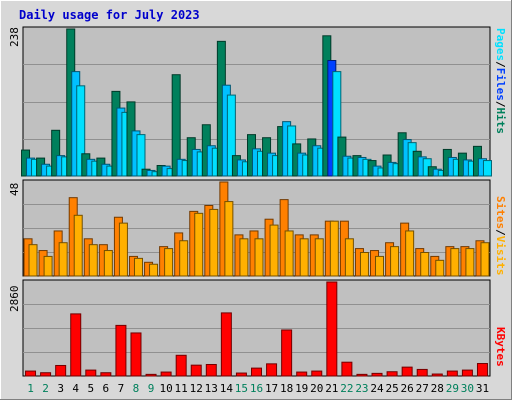  I want to click on x-tick-label-29: 29, so click(452, 388).